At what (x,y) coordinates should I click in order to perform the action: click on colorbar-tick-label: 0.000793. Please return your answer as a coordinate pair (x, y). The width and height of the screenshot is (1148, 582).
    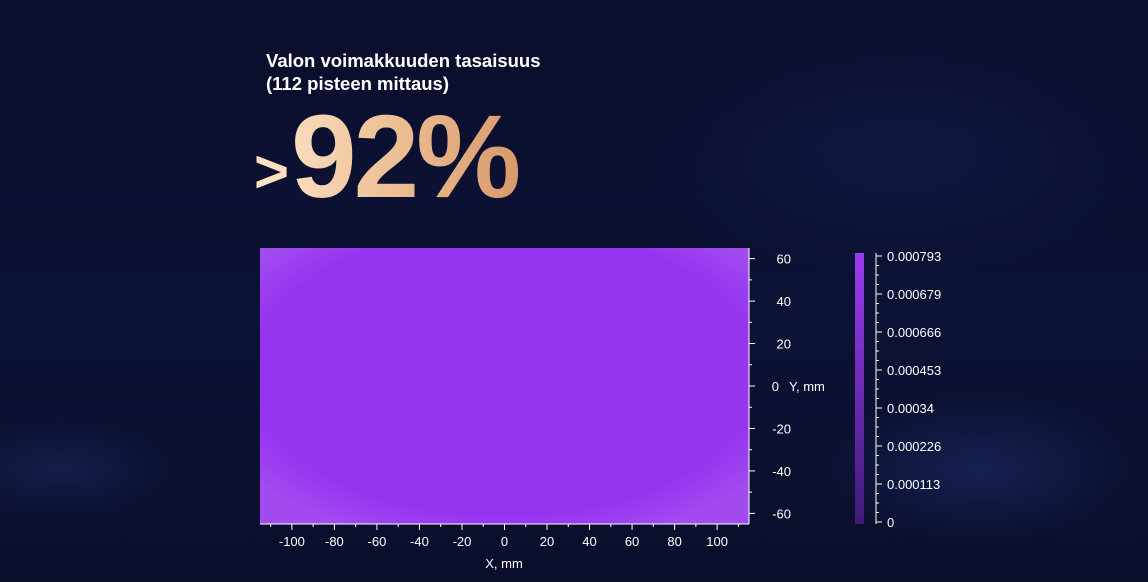
    Looking at the image, I should click on (914, 256).